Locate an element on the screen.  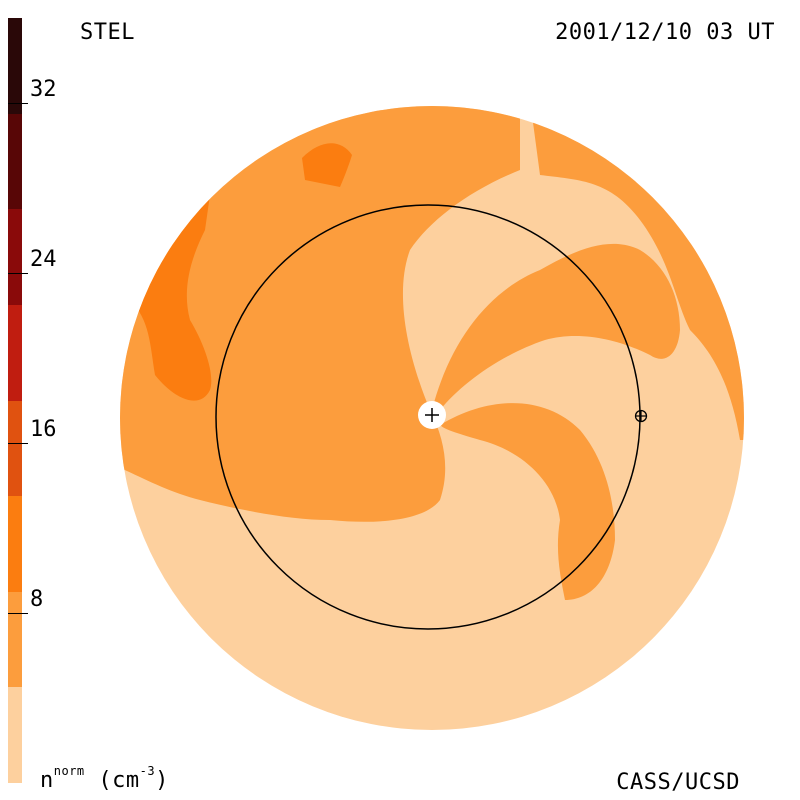
colorbar-tick-label: 24 is located at coordinates (43, 259).